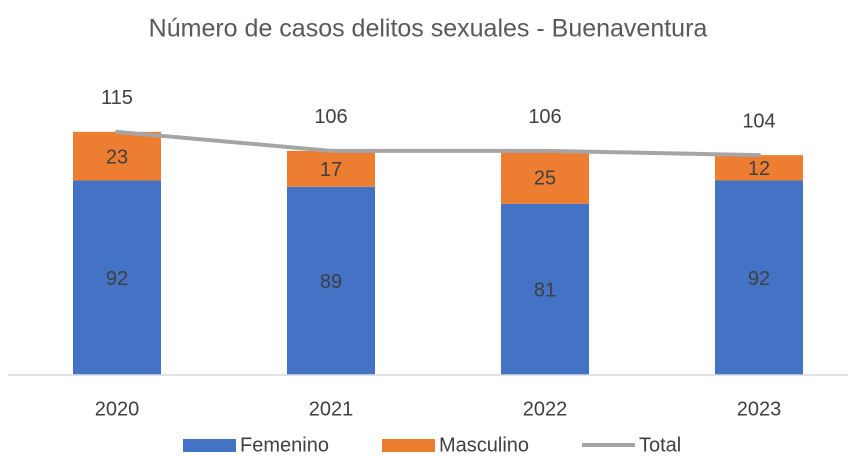  I want to click on data-label: 12, so click(759, 169).